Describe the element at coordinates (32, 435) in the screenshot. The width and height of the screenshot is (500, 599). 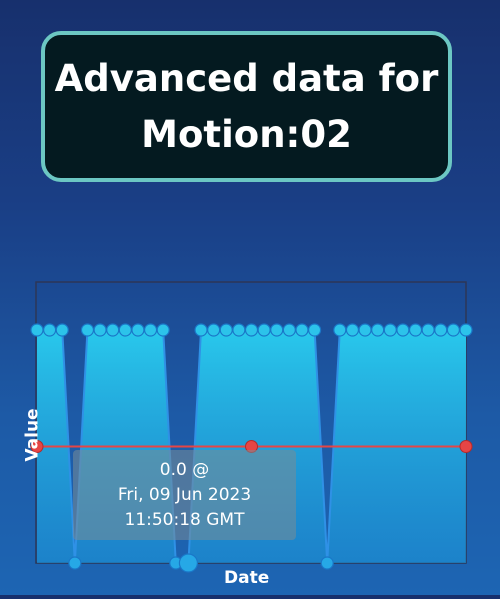
I see `y-axis-label: Value` at that location.